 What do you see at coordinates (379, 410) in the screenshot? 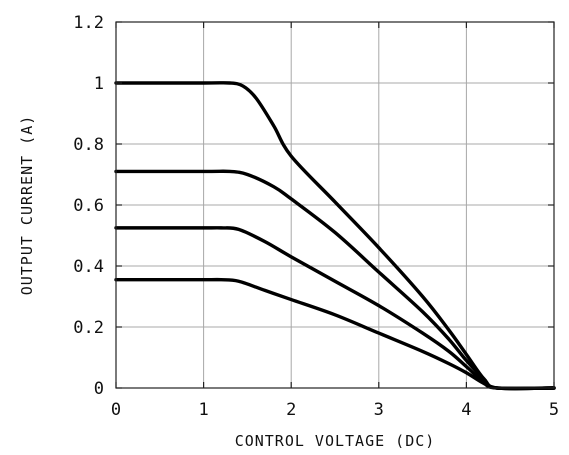
I see `x-tick-label: 3` at bounding box center [379, 410].